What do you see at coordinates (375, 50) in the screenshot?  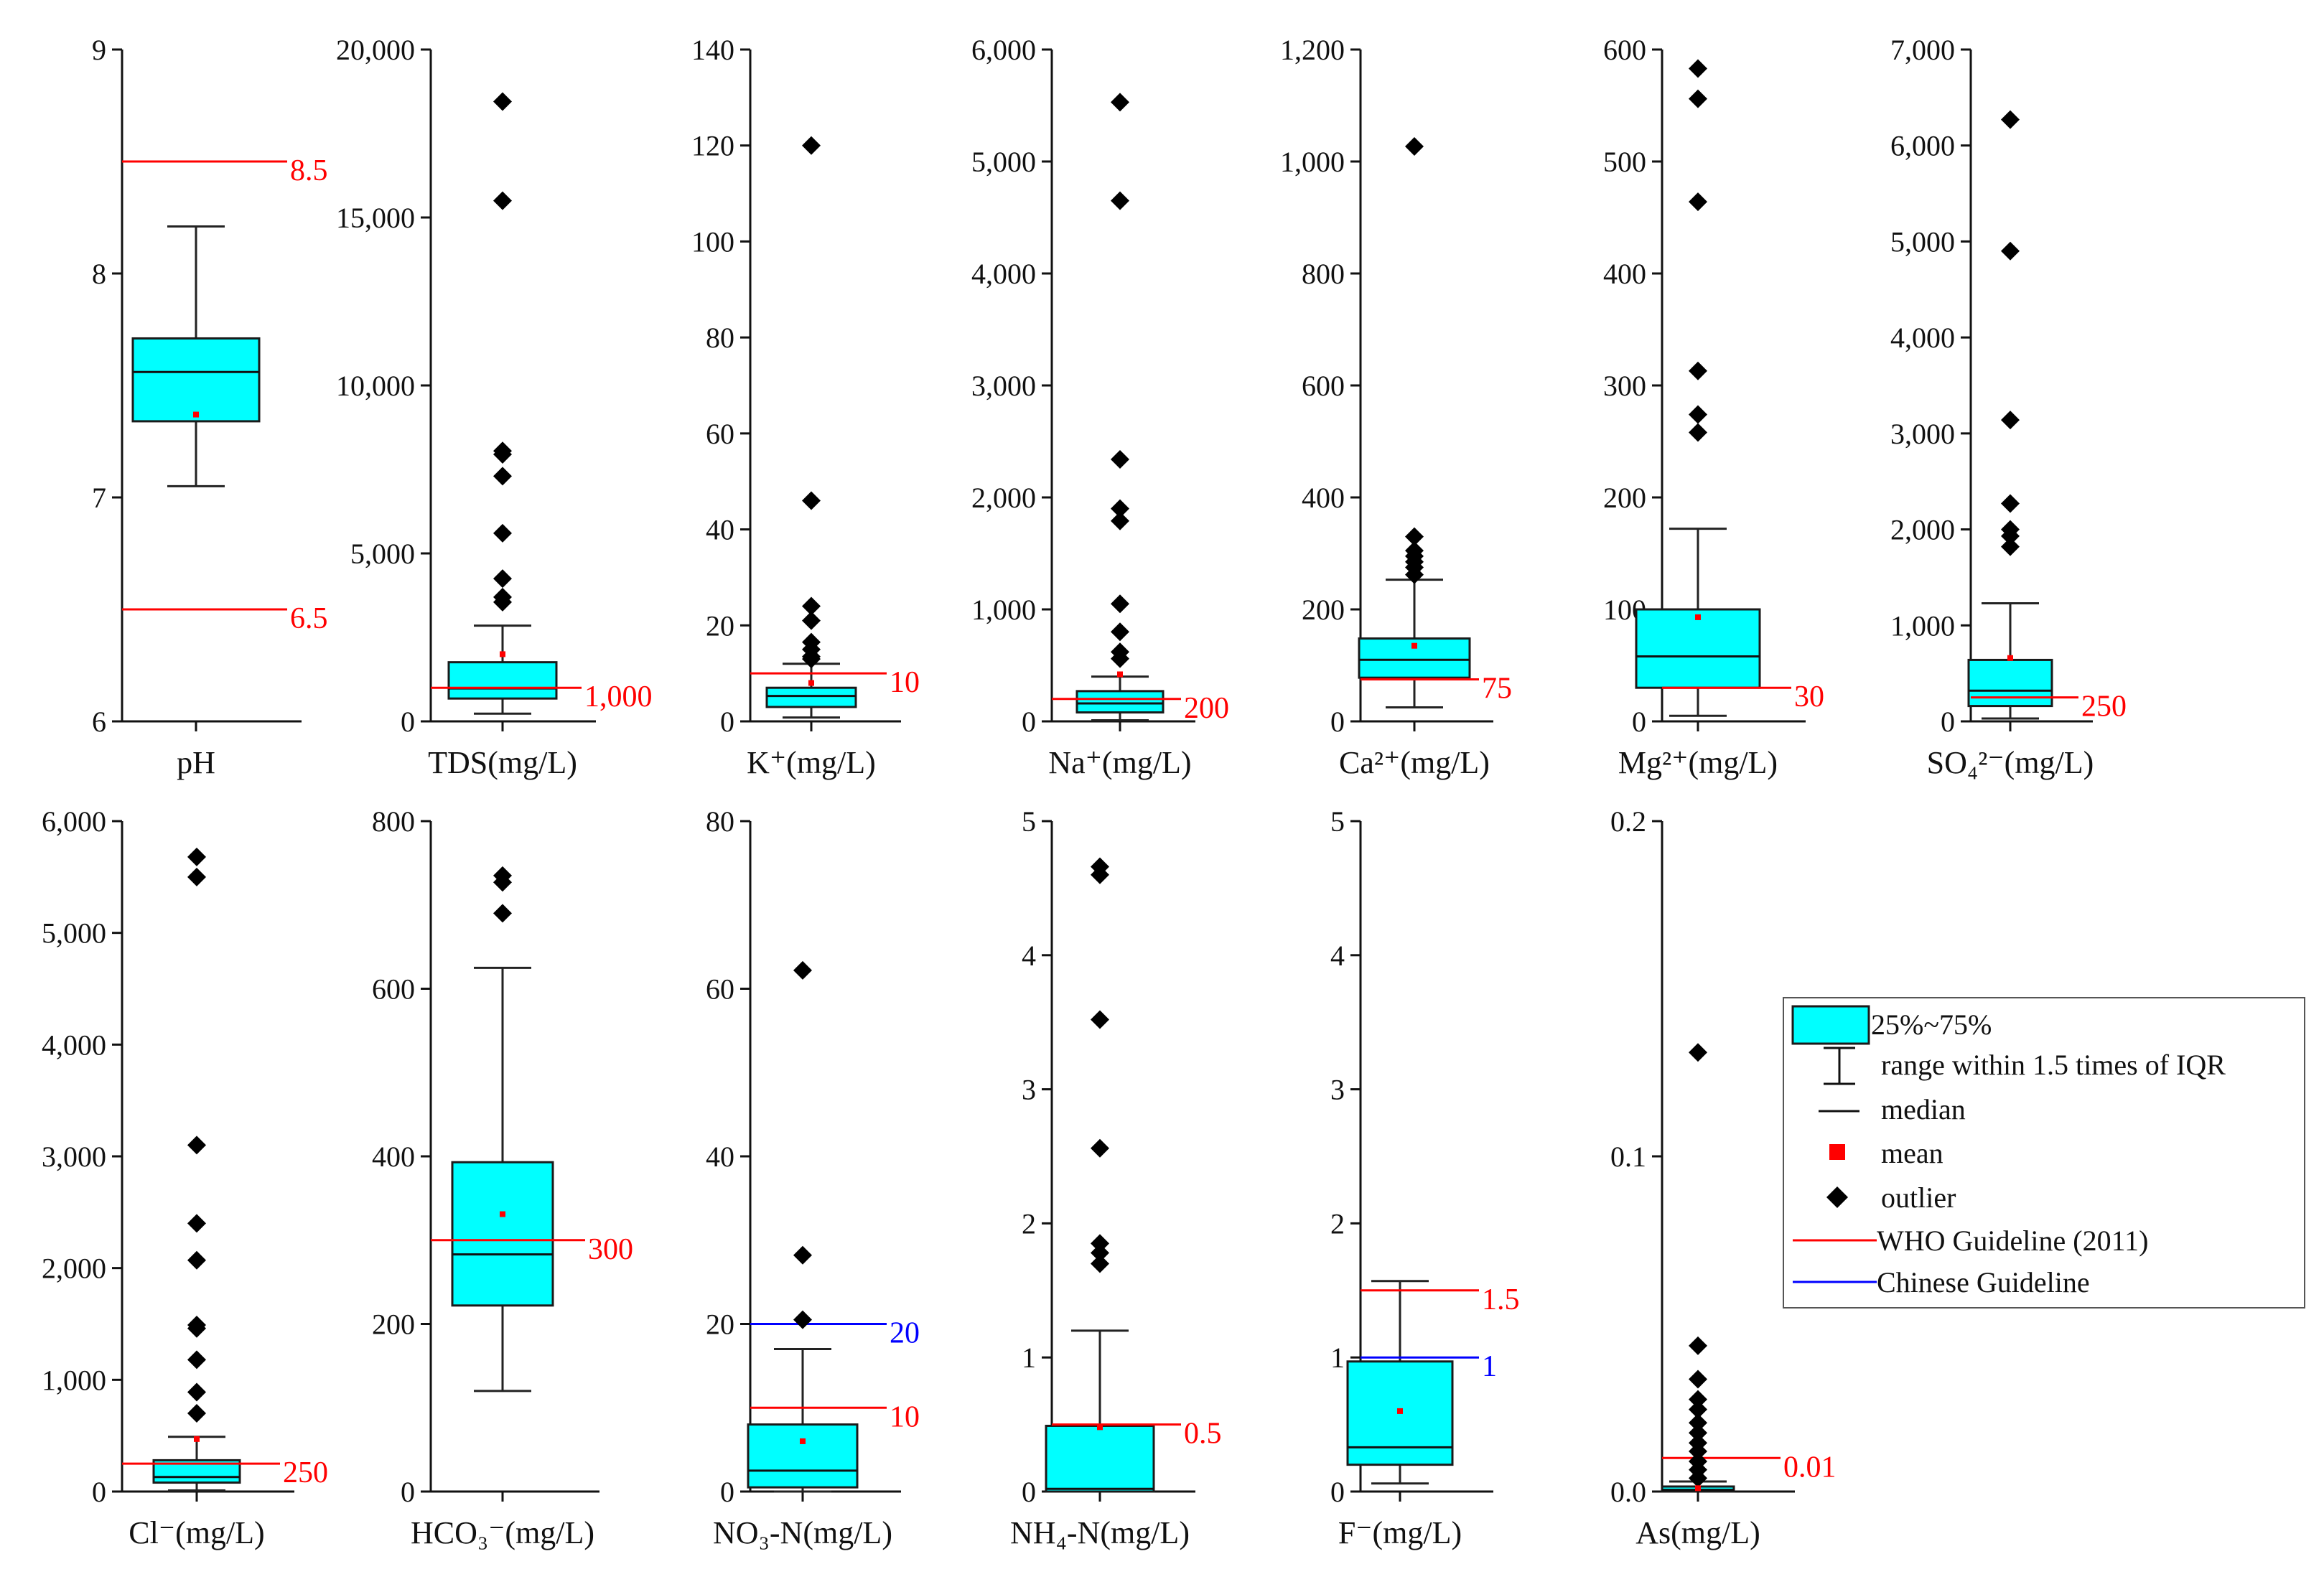 I see `y-tick-label: 20,000` at bounding box center [375, 50].